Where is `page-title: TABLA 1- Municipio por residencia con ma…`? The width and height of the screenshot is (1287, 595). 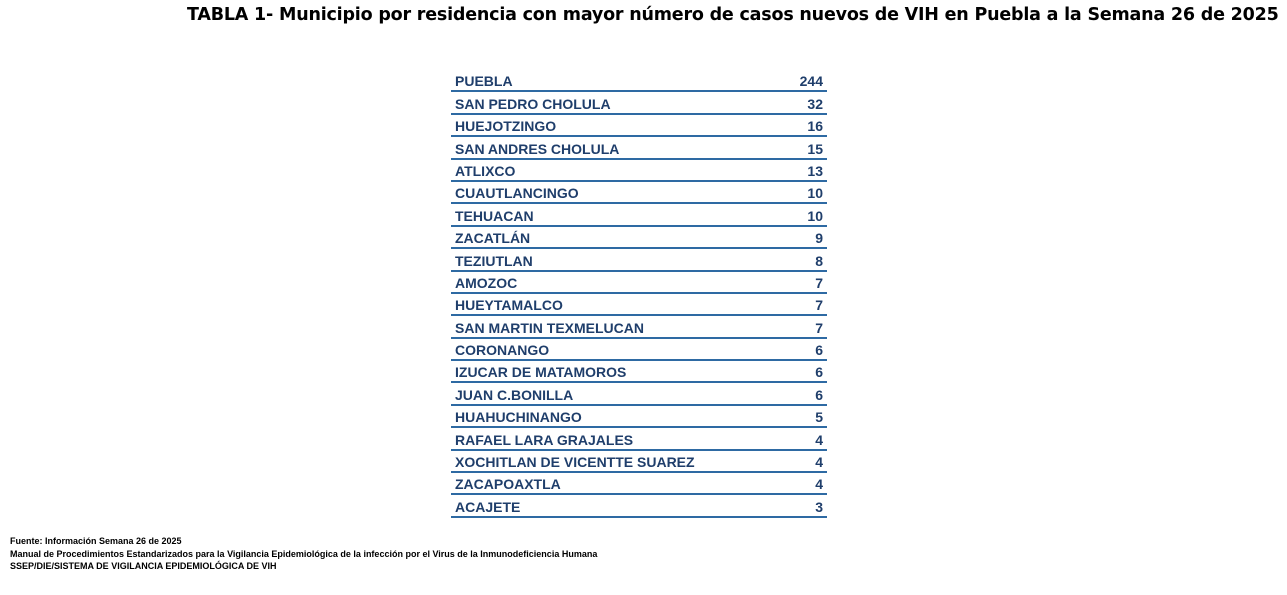
page-title: TABLA 1- Municipio por residencia con ma… is located at coordinates (733, 15).